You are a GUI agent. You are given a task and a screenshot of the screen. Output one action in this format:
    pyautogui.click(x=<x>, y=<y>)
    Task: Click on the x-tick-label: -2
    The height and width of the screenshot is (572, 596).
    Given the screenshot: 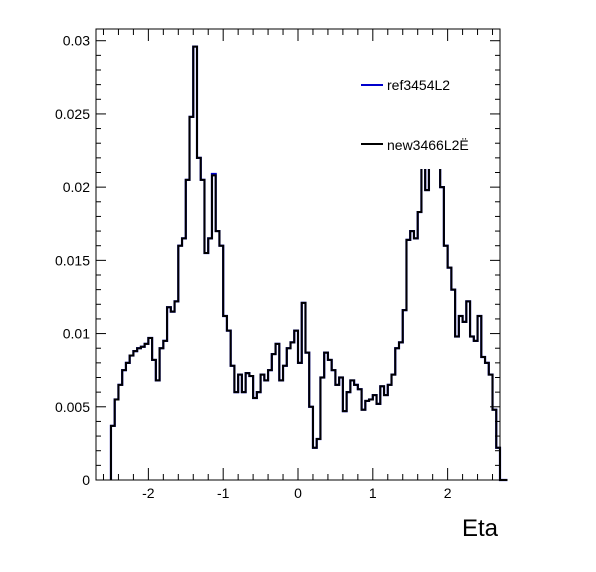 What is the action you would take?
    pyautogui.click(x=148, y=493)
    